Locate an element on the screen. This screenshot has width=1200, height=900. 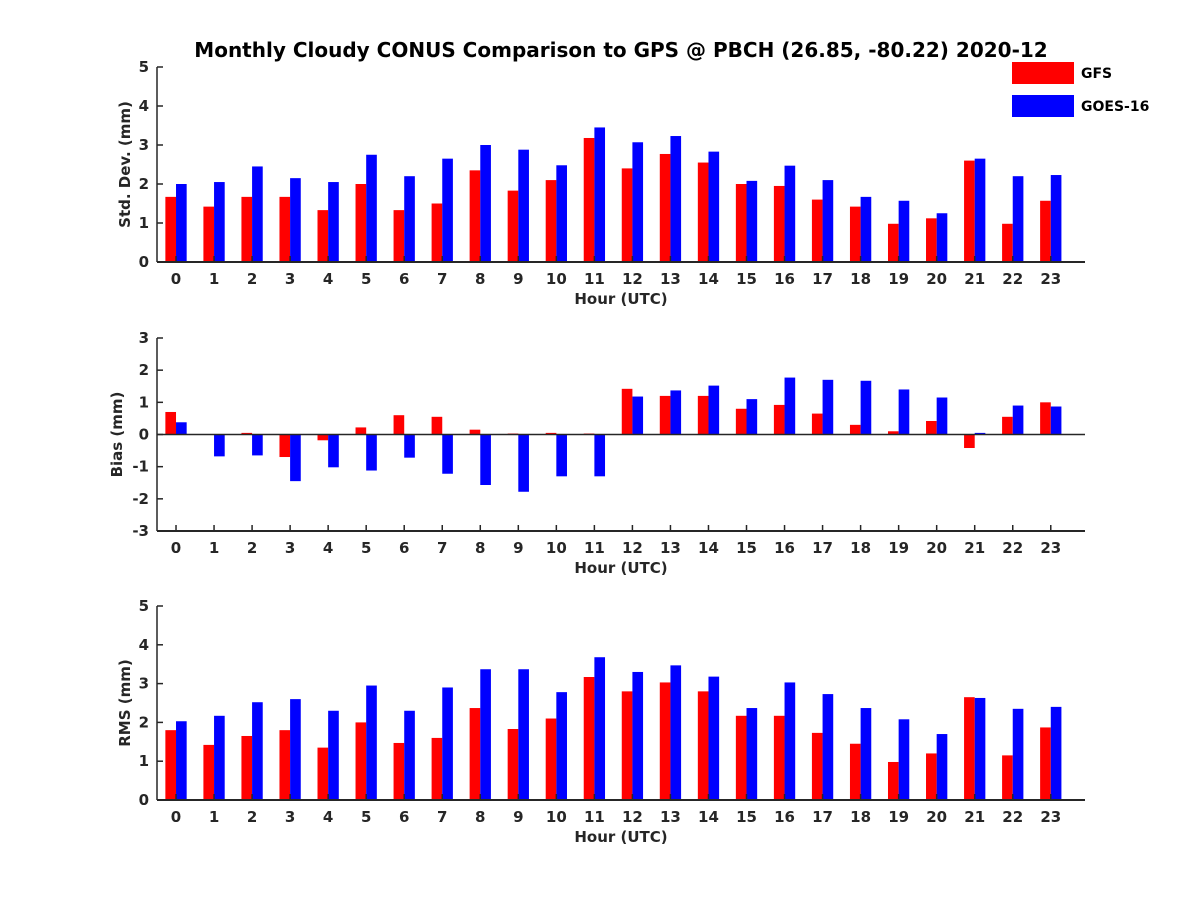
x-tick-label: 14 is located at coordinates (708, 279).